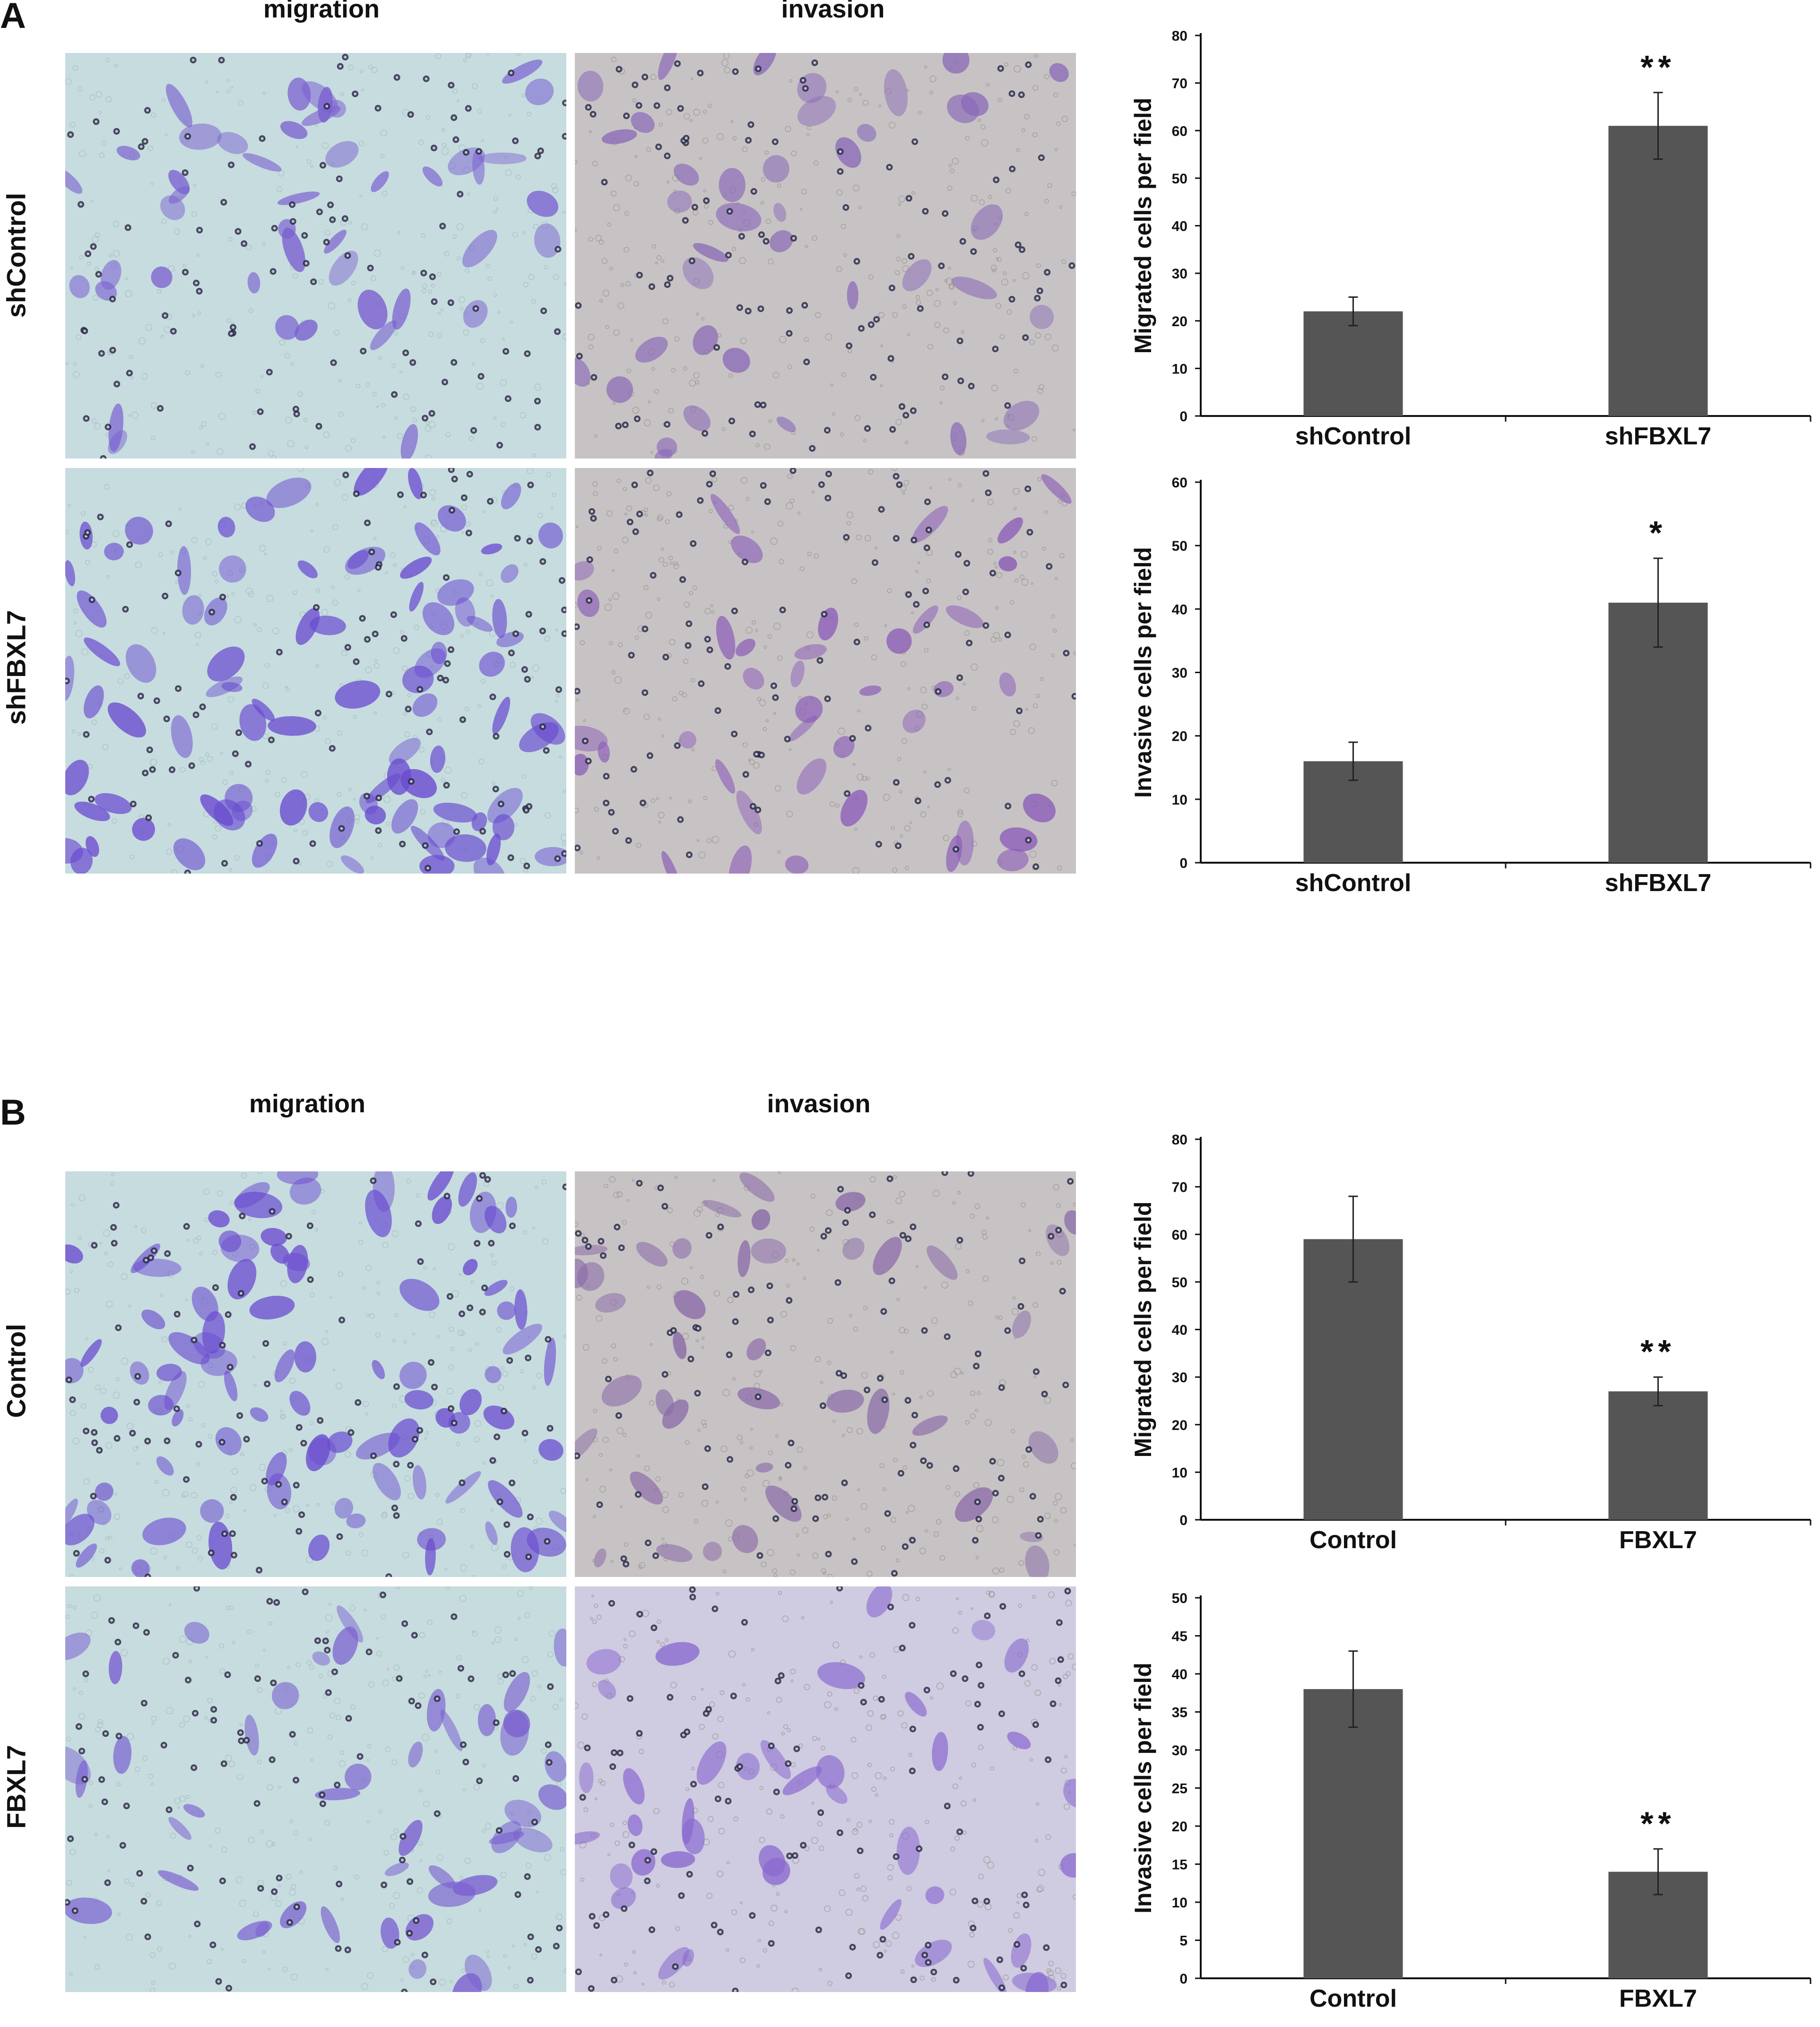  I want to click on y-tick-label: 15, so click(1179, 1865).